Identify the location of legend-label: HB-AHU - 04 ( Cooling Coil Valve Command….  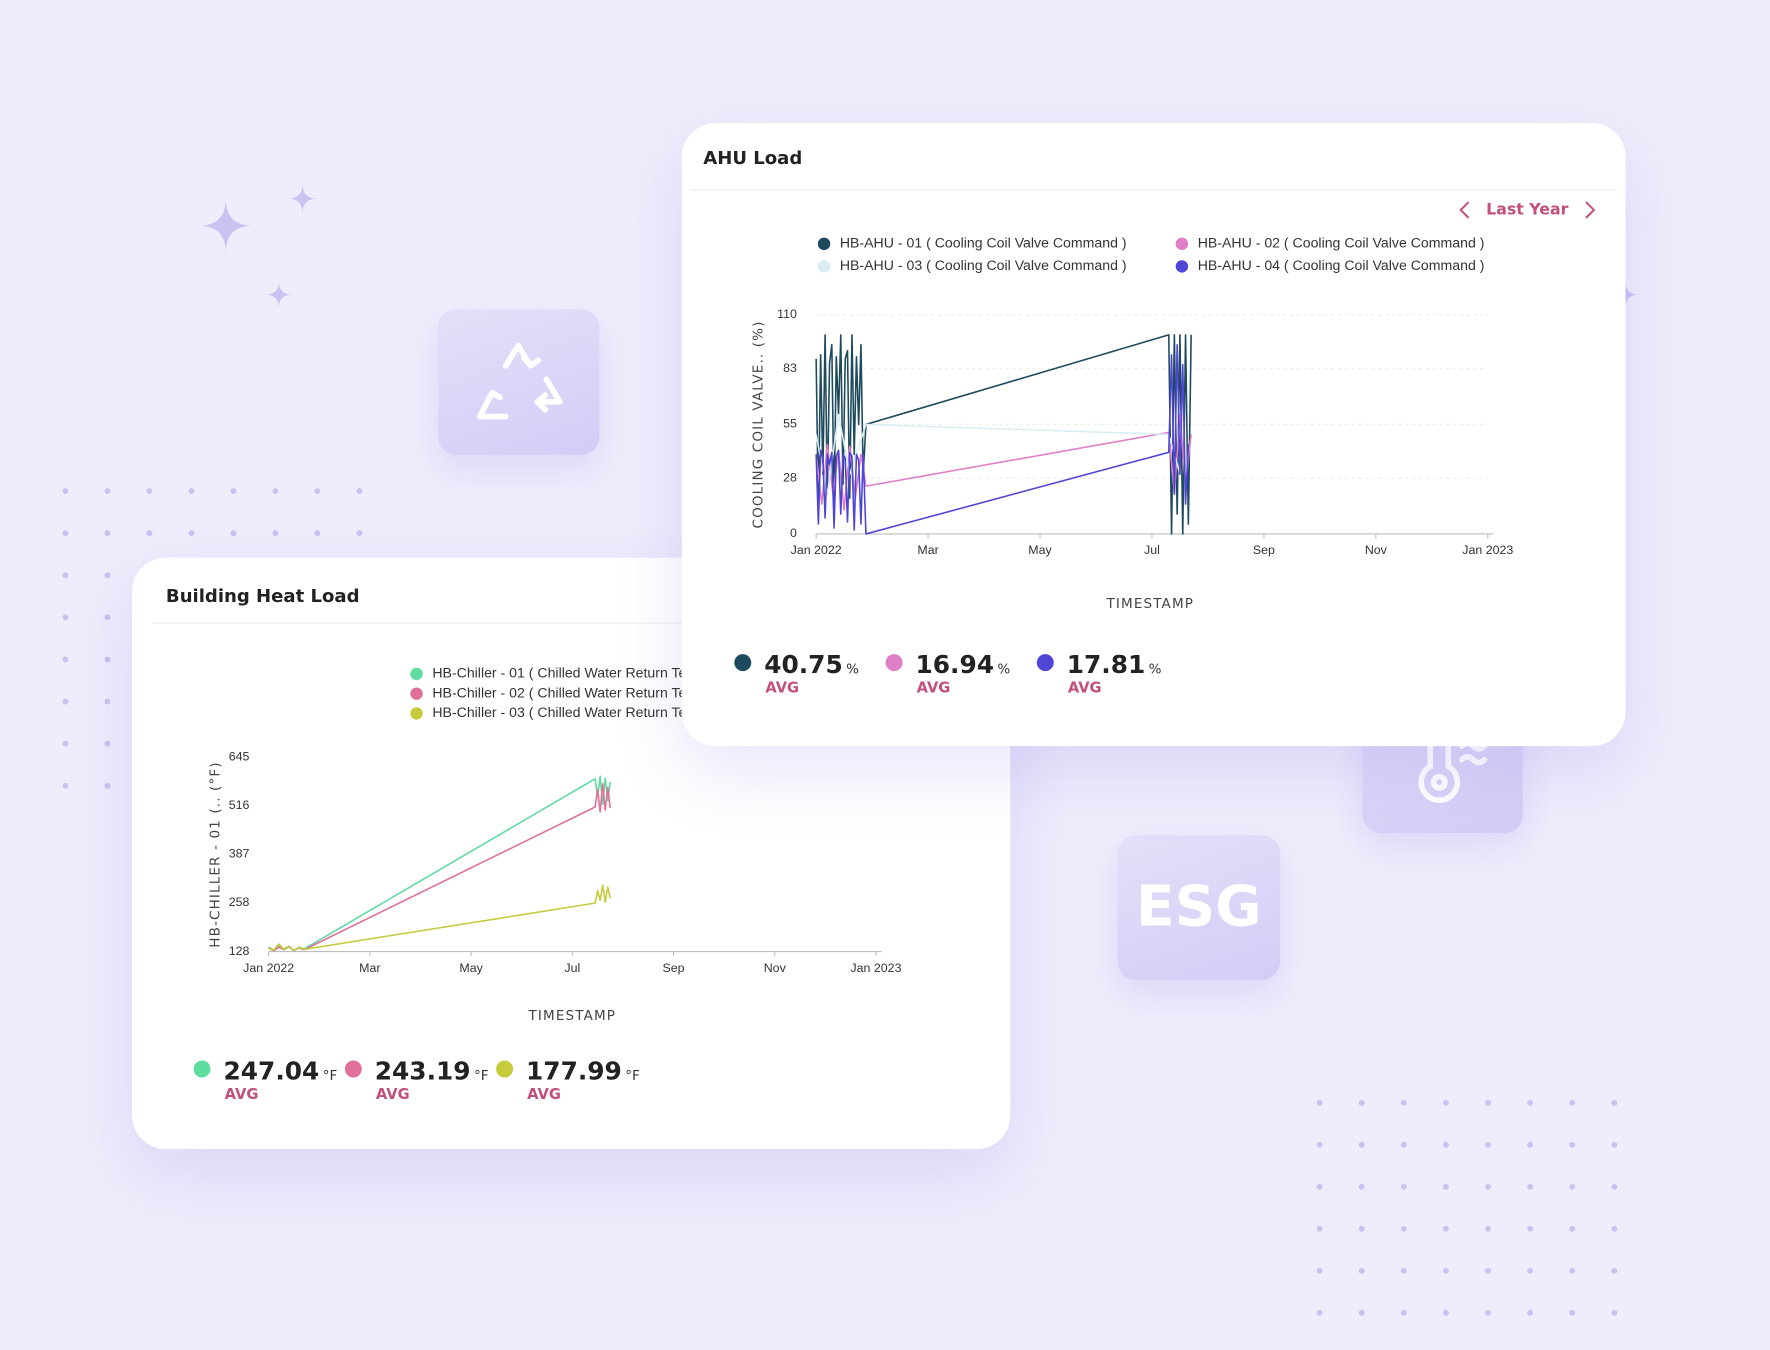
(1341, 265).